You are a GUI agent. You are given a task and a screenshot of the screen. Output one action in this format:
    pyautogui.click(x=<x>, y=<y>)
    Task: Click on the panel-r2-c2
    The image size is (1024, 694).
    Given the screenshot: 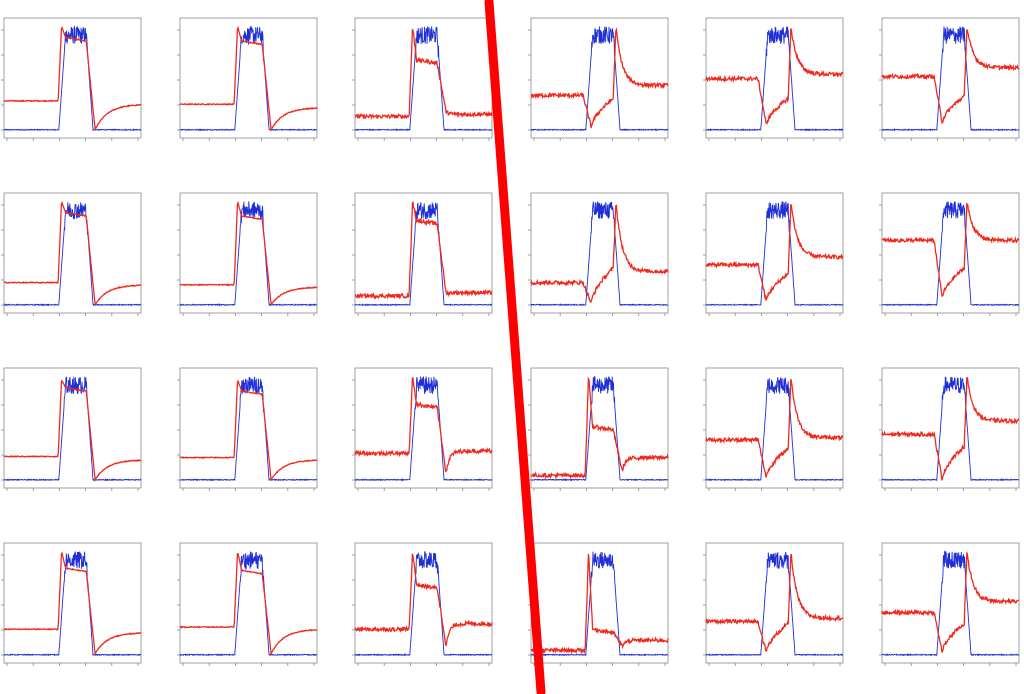 What is the action you would take?
    pyautogui.click(x=247, y=254)
    